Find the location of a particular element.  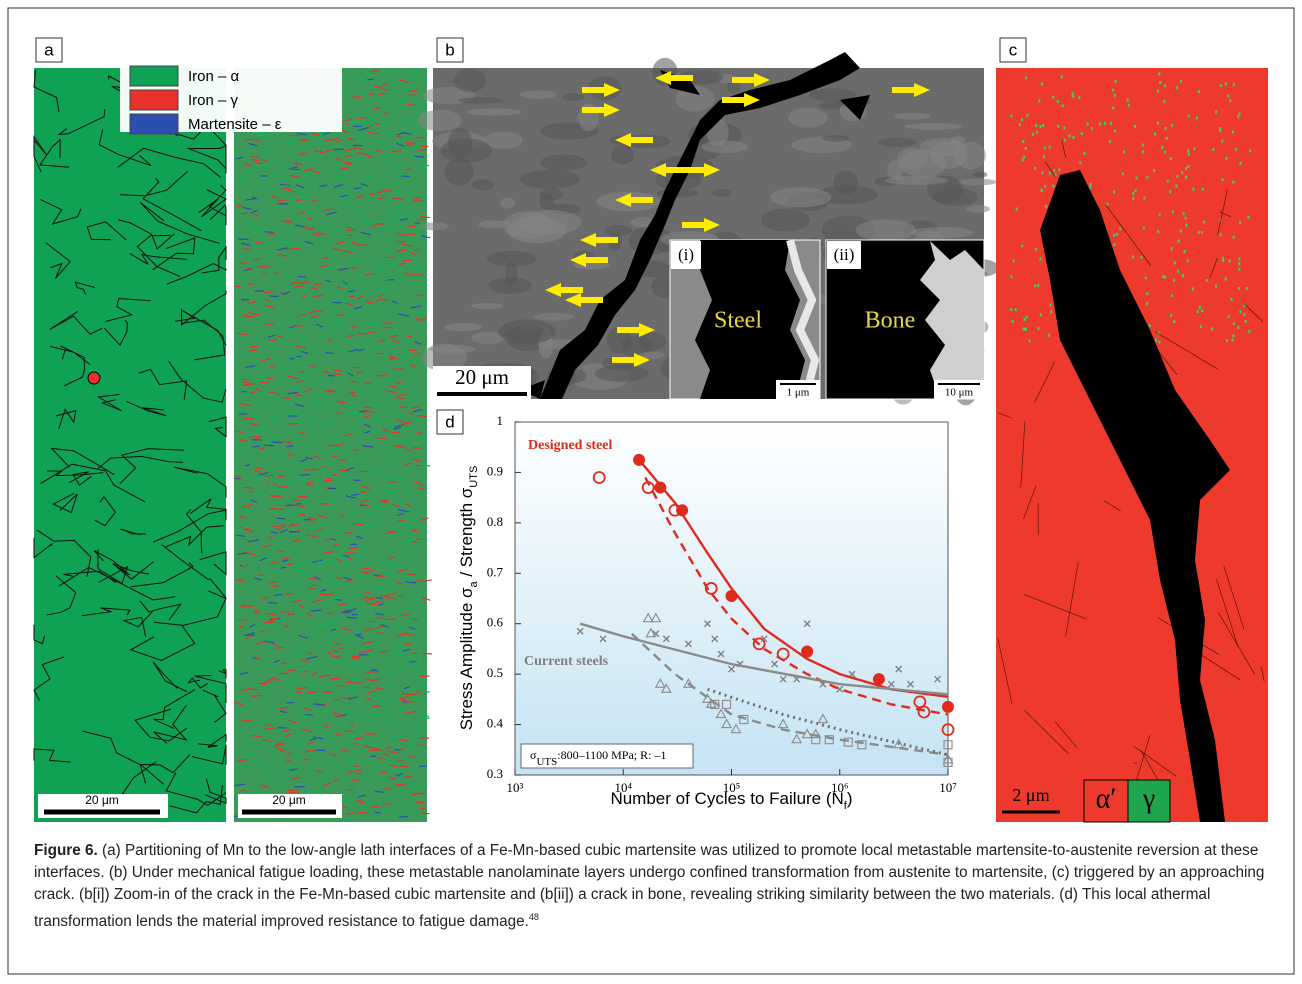

annotation: Current steels is located at coordinates (566, 661).